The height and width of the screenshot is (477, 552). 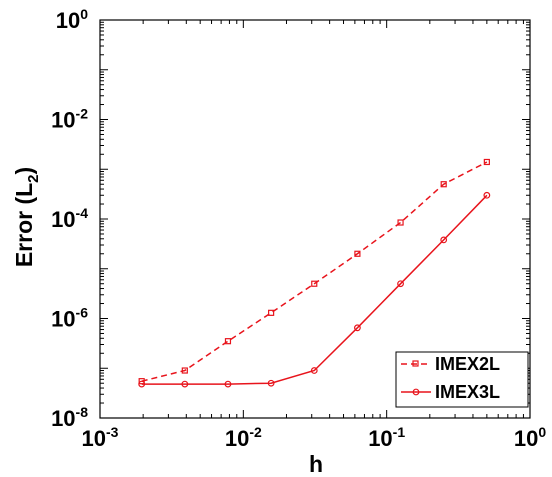 I want to click on y-axis-title: Error (L2), so click(x=26, y=217).